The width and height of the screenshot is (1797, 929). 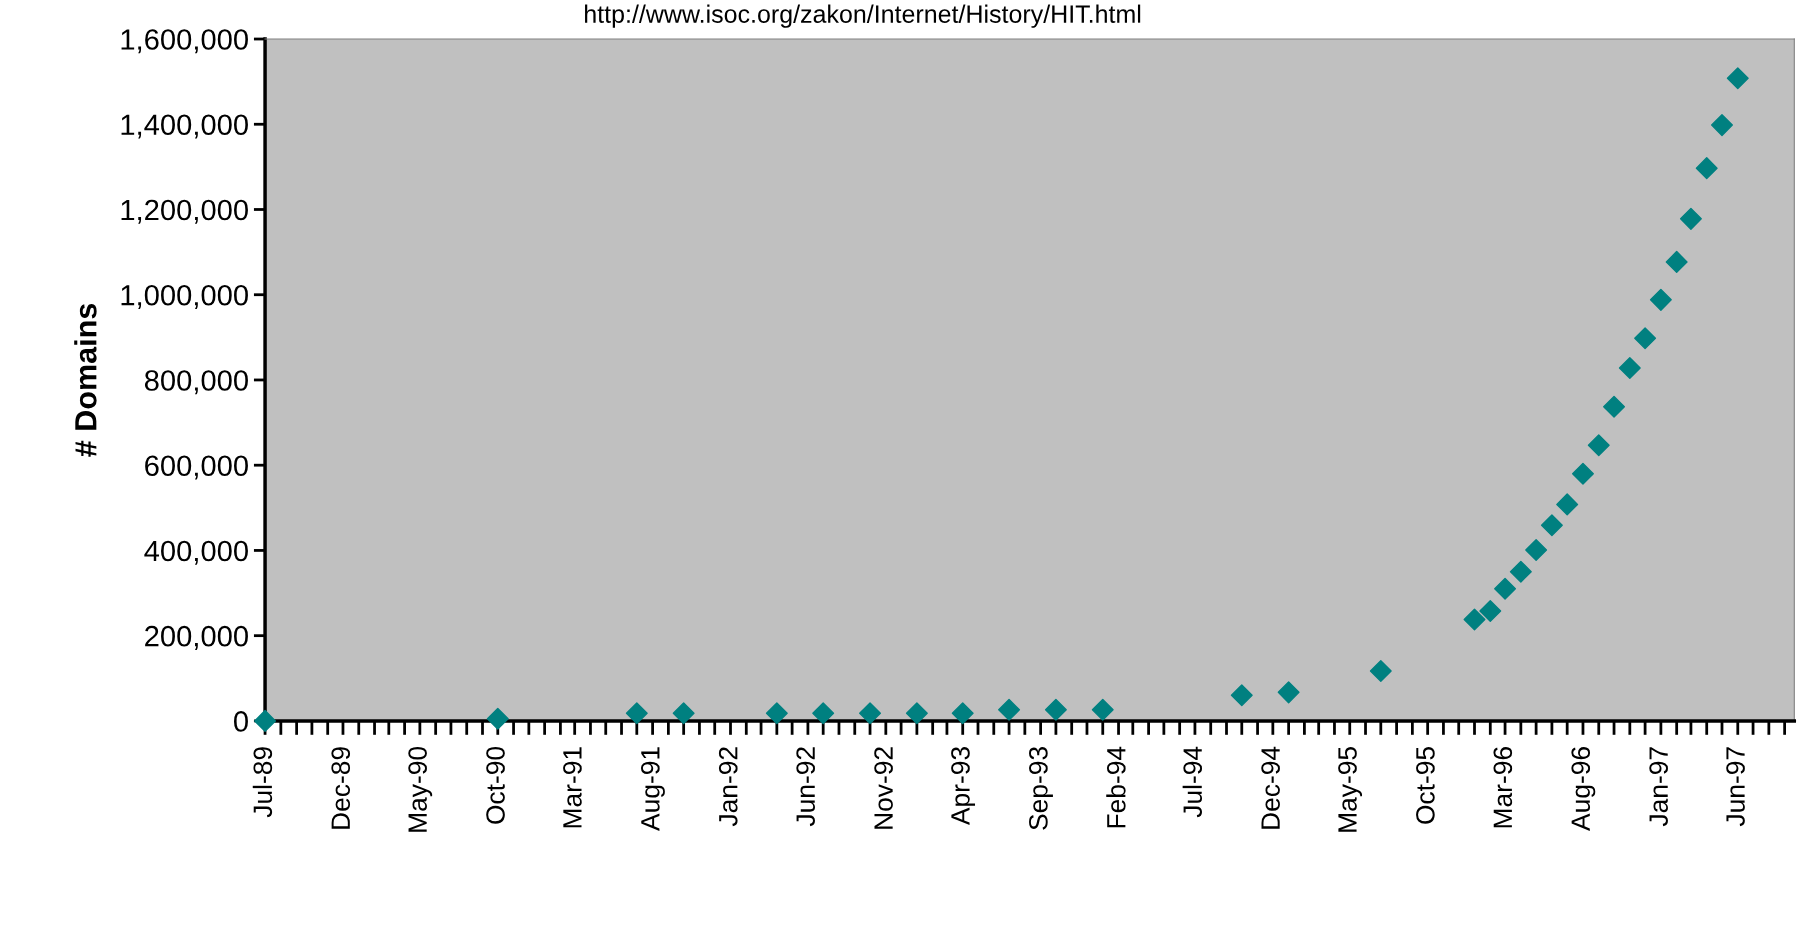 What do you see at coordinates (184, 297) in the screenshot?
I see `y-tick-label: 1,000,000` at bounding box center [184, 297].